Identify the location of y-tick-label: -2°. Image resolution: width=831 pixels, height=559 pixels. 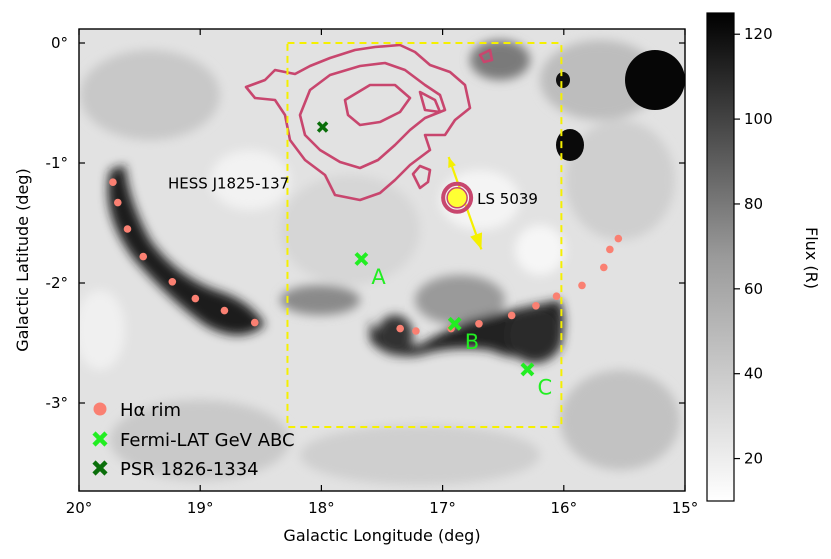
(57, 283).